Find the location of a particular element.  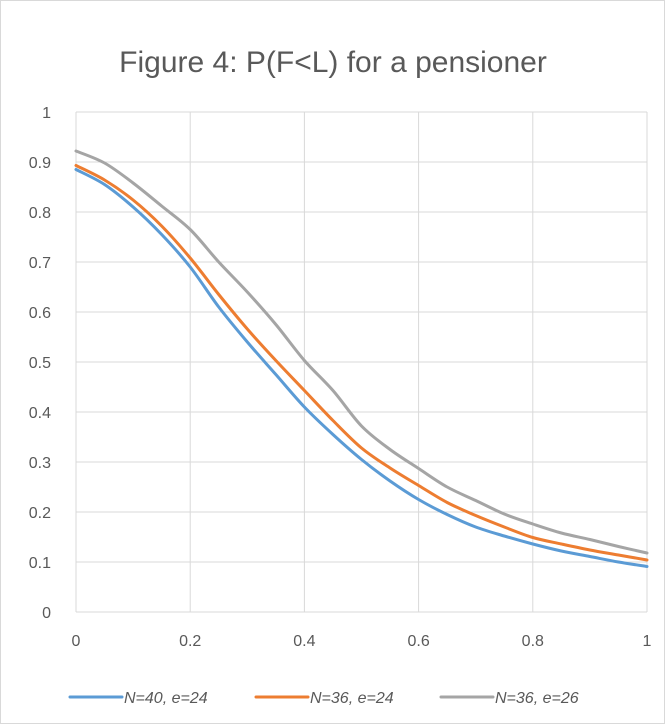

x-tick-label: 1 is located at coordinates (647, 641).